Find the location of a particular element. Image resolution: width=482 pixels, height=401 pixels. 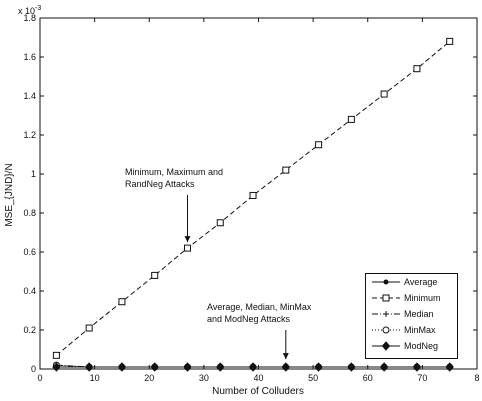

legend-item-average: Average is located at coordinates (411, 282).